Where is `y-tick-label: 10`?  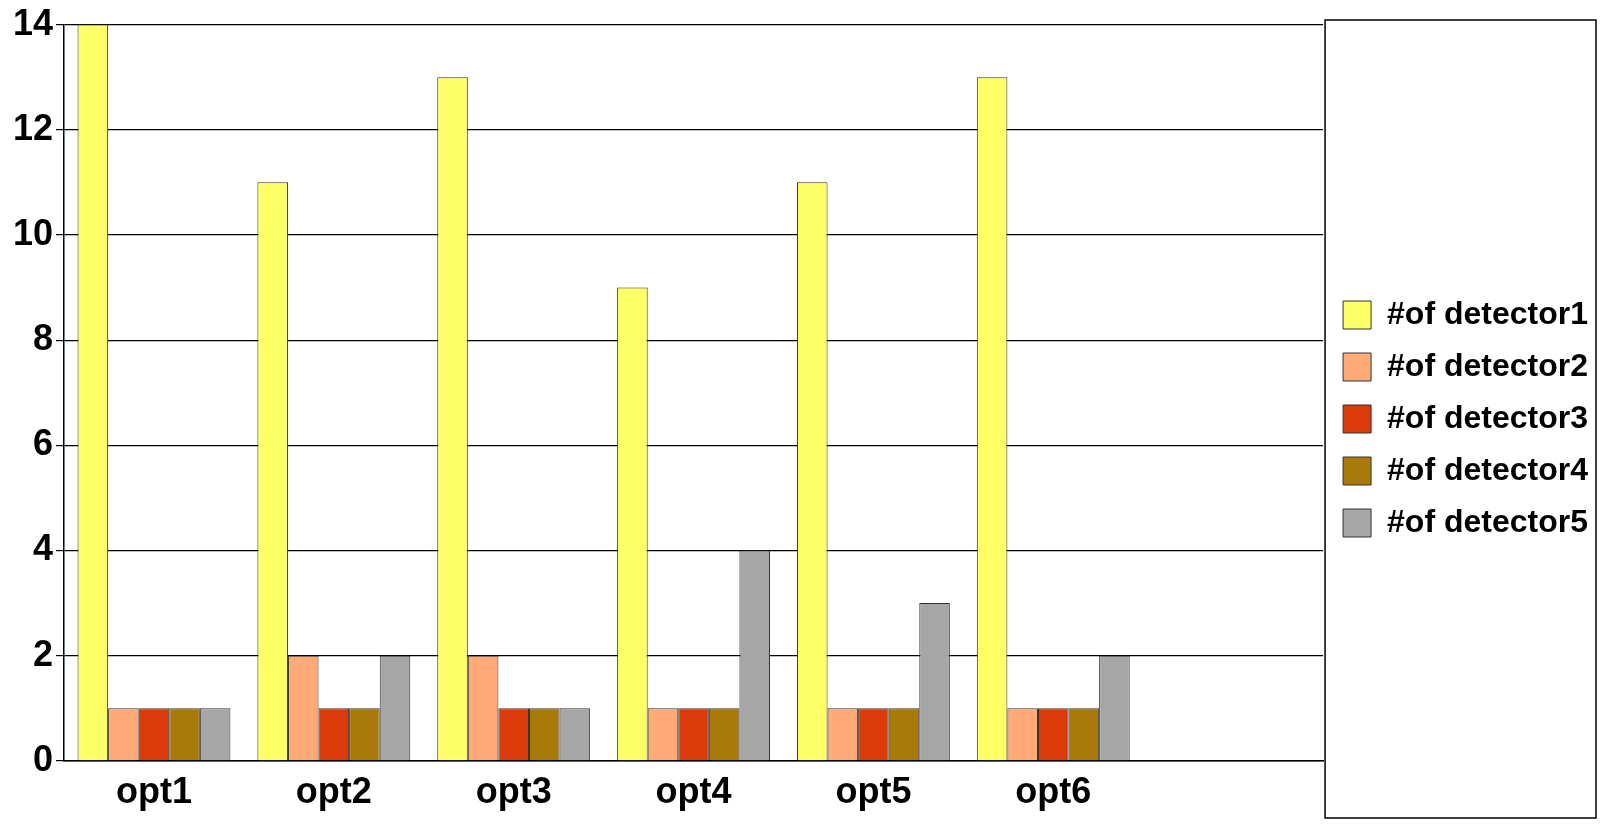 y-tick-label: 10 is located at coordinates (33, 232).